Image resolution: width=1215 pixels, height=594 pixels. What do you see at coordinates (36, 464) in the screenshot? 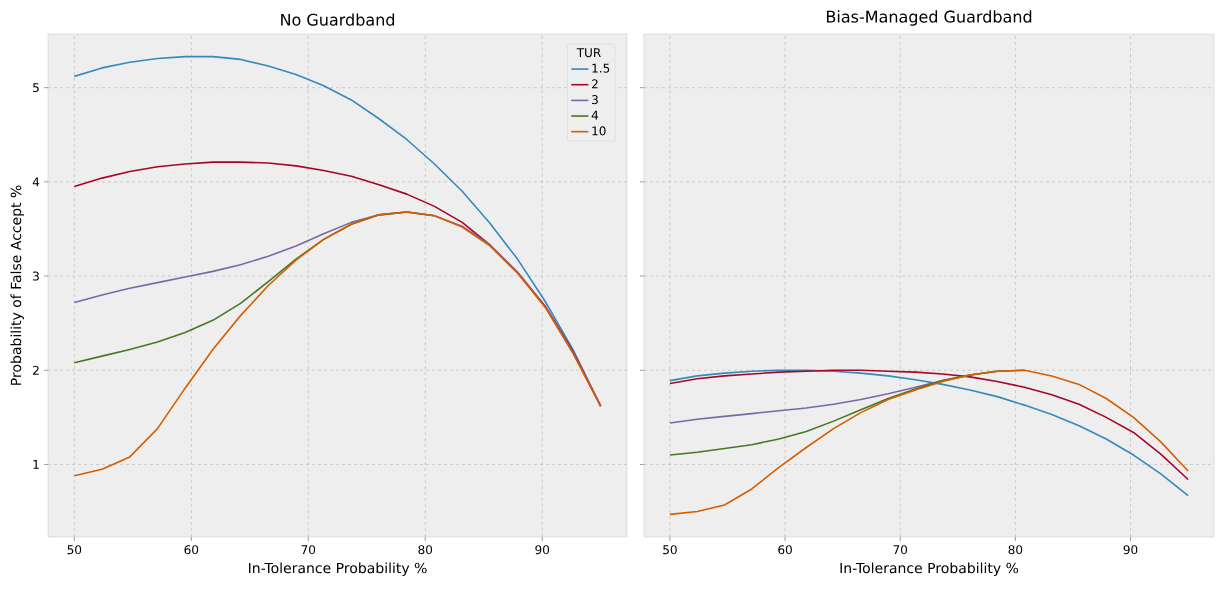
I see `y-tick-label: 1` at bounding box center [36, 464].